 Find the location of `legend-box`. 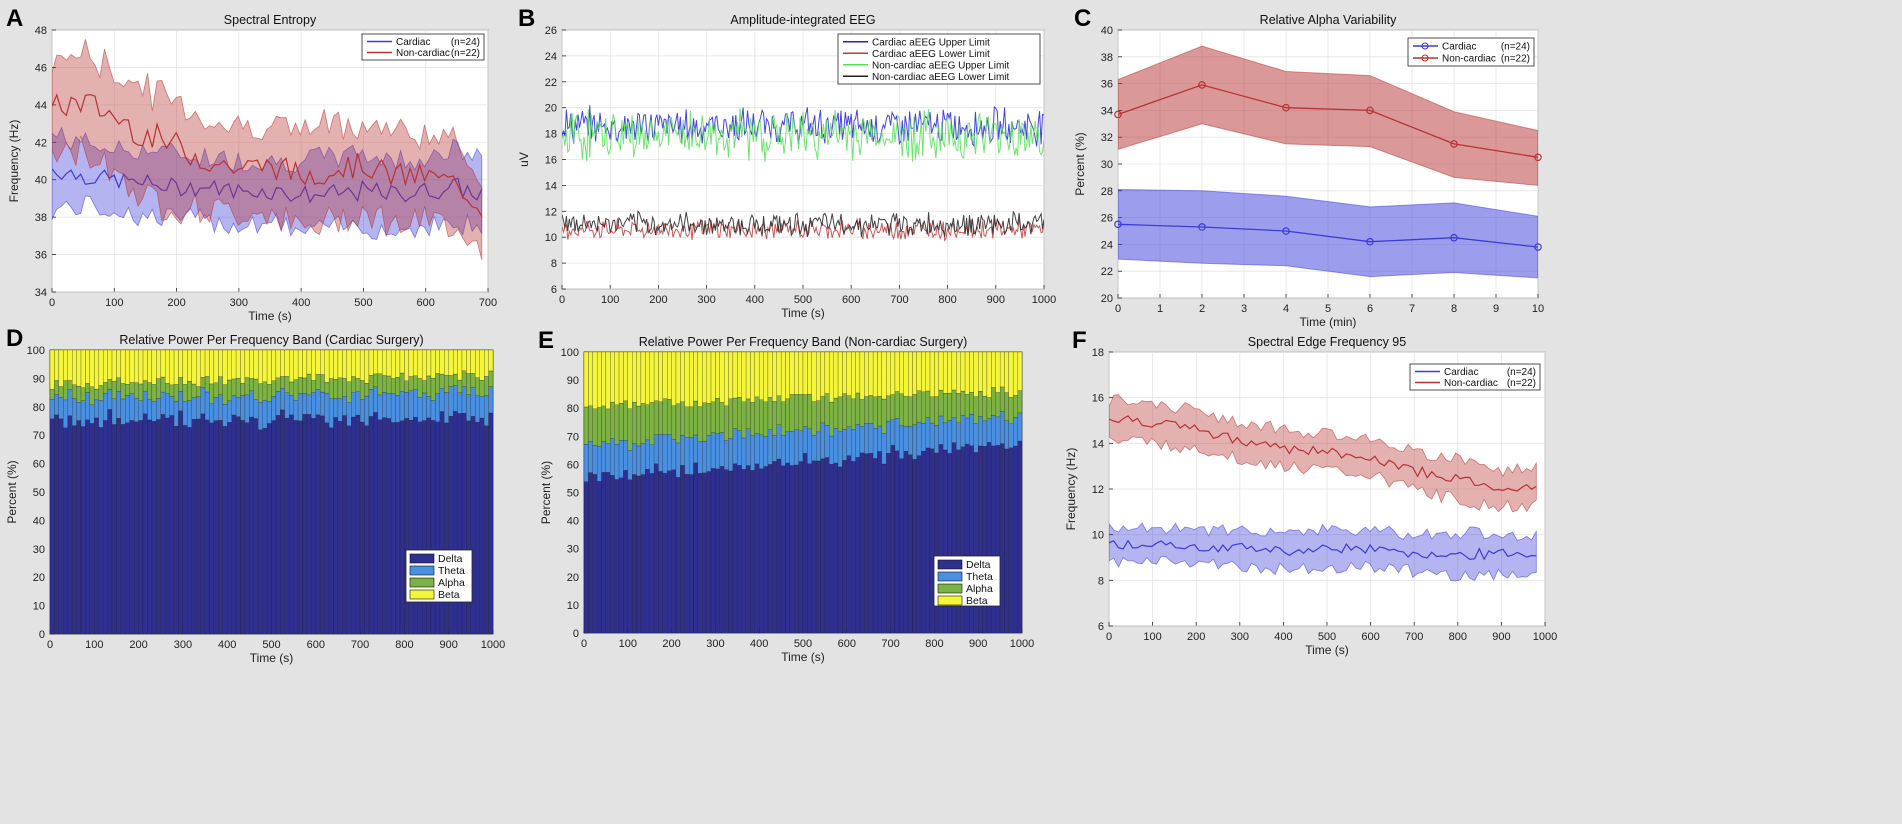

legend-box is located at coordinates (1471, 52).